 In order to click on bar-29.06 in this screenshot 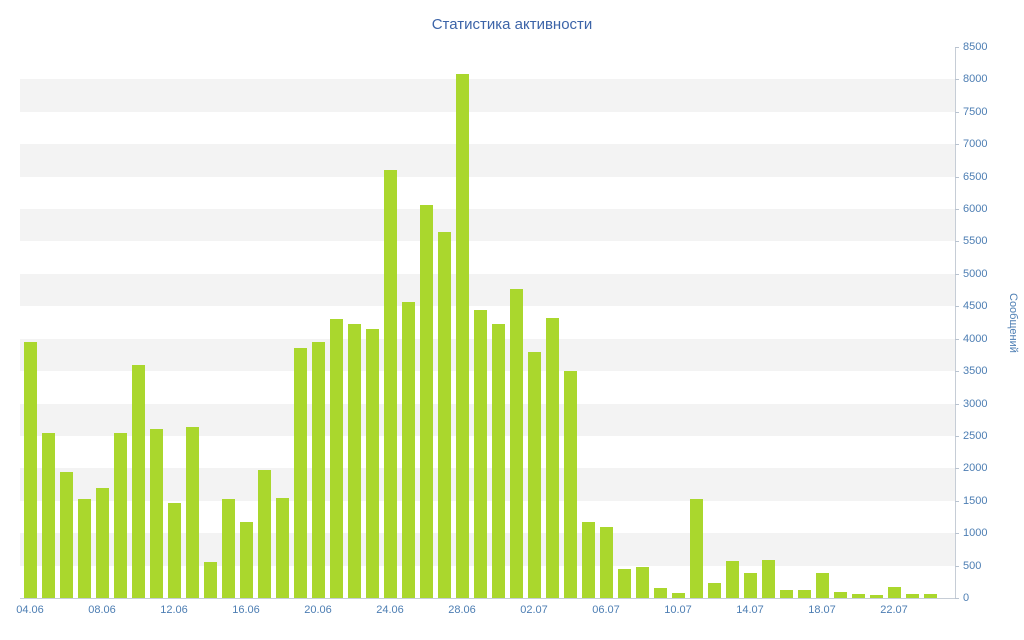, I will do `click(480, 453)`.